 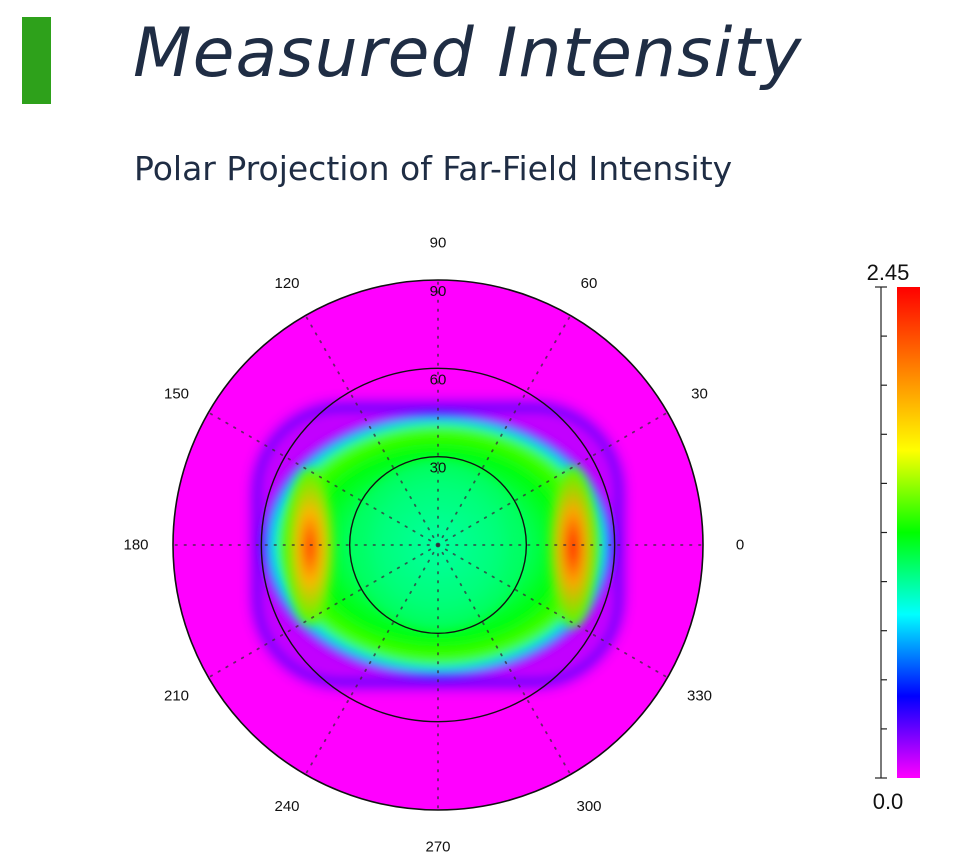 I want to click on colorbar-gradient, so click(x=908, y=532).